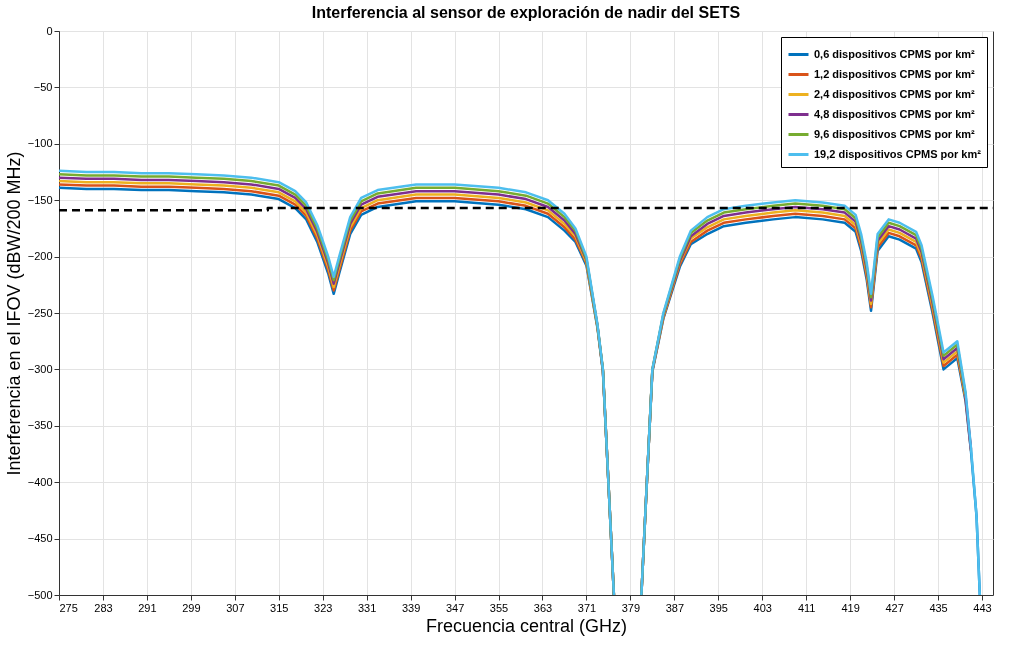 The width and height of the screenshot is (1018, 653). Describe the element at coordinates (895, 93) in the screenshot. I see `legend-label: 2,4 dispositivos CPMS por km²` at that location.